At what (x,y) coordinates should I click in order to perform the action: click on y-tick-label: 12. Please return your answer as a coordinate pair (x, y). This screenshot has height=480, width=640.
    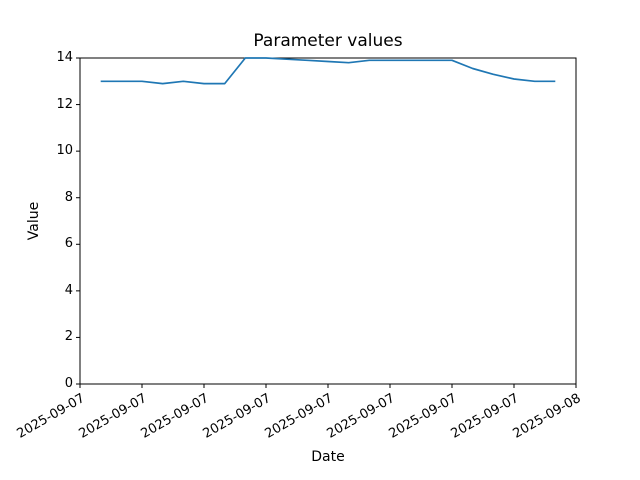
    Looking at the image, I should click on (64, 104).